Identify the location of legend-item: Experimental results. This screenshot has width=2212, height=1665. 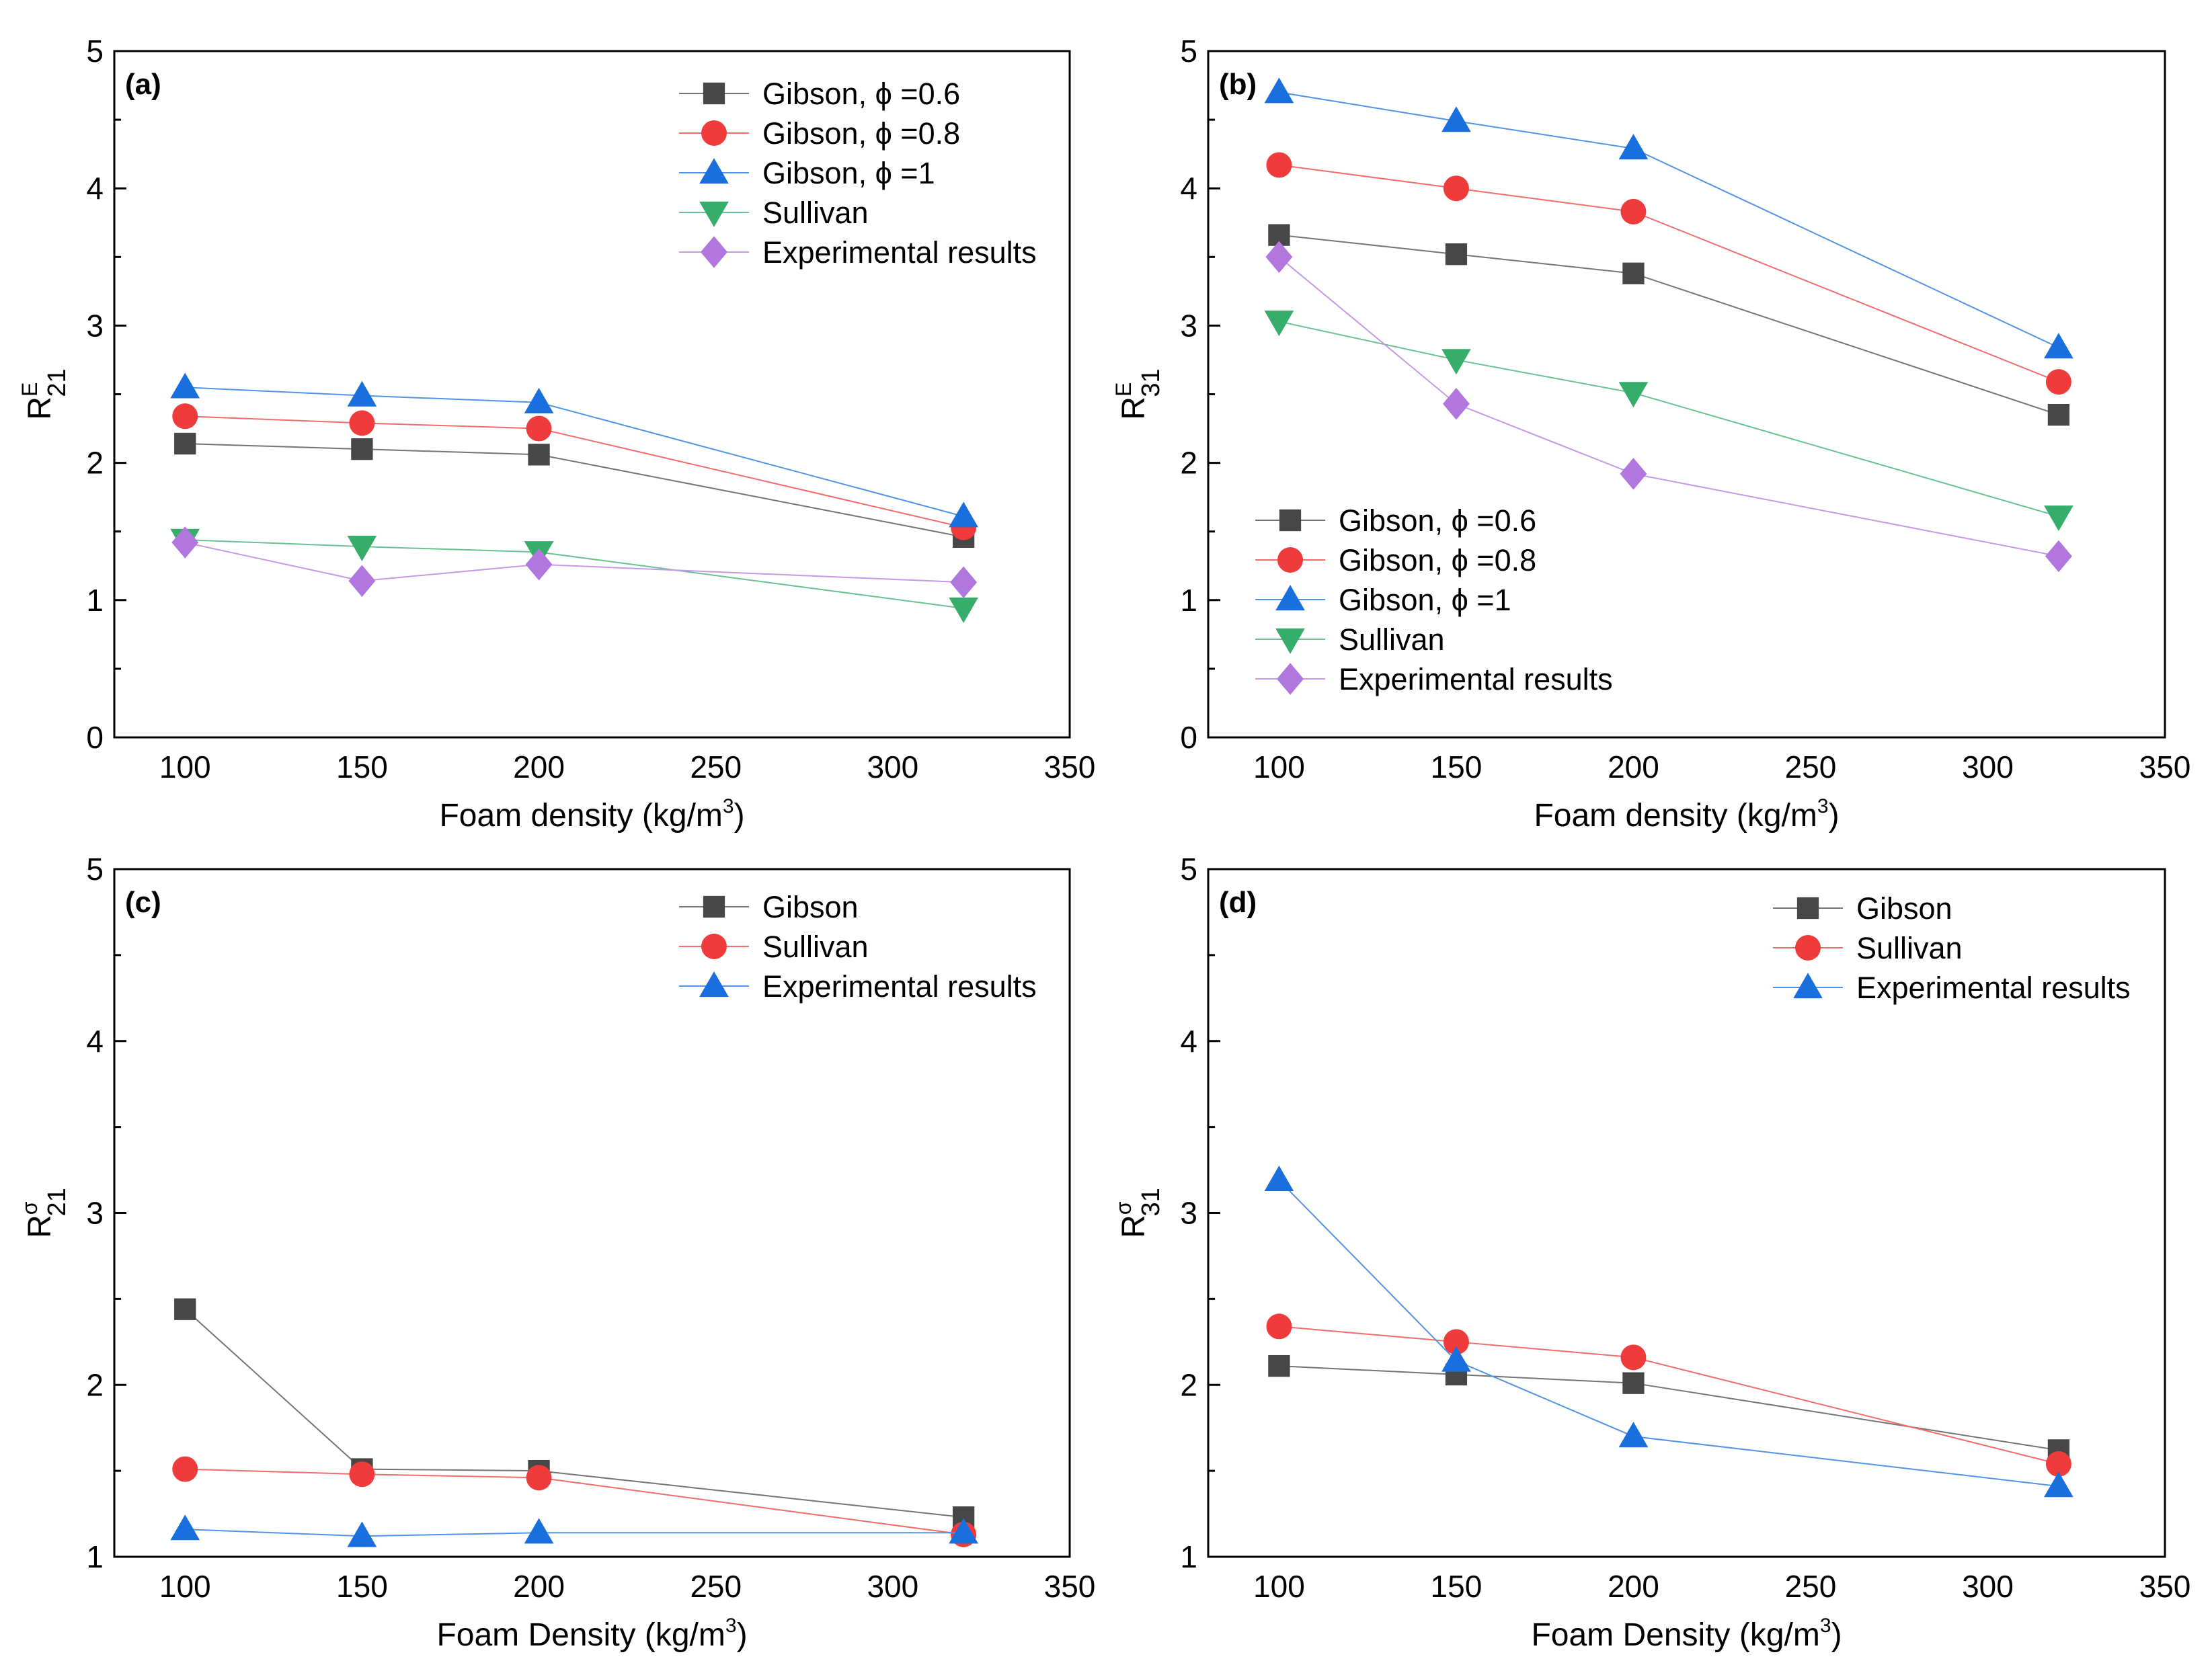
(1952, 988).